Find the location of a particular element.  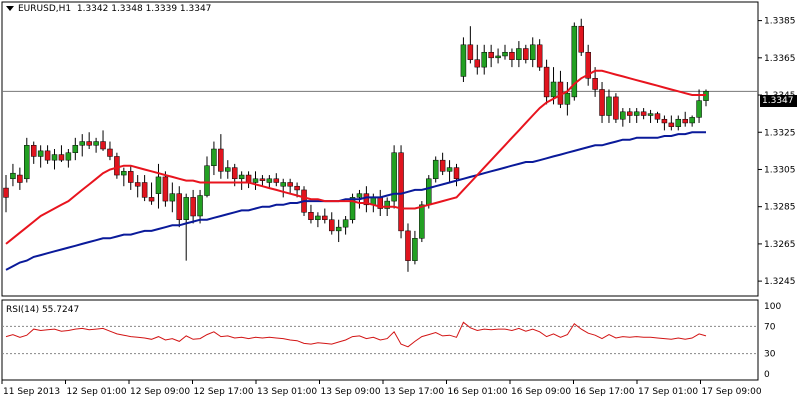

symbol-label: EURUSD,H1 is located at coordinates (45, 9).